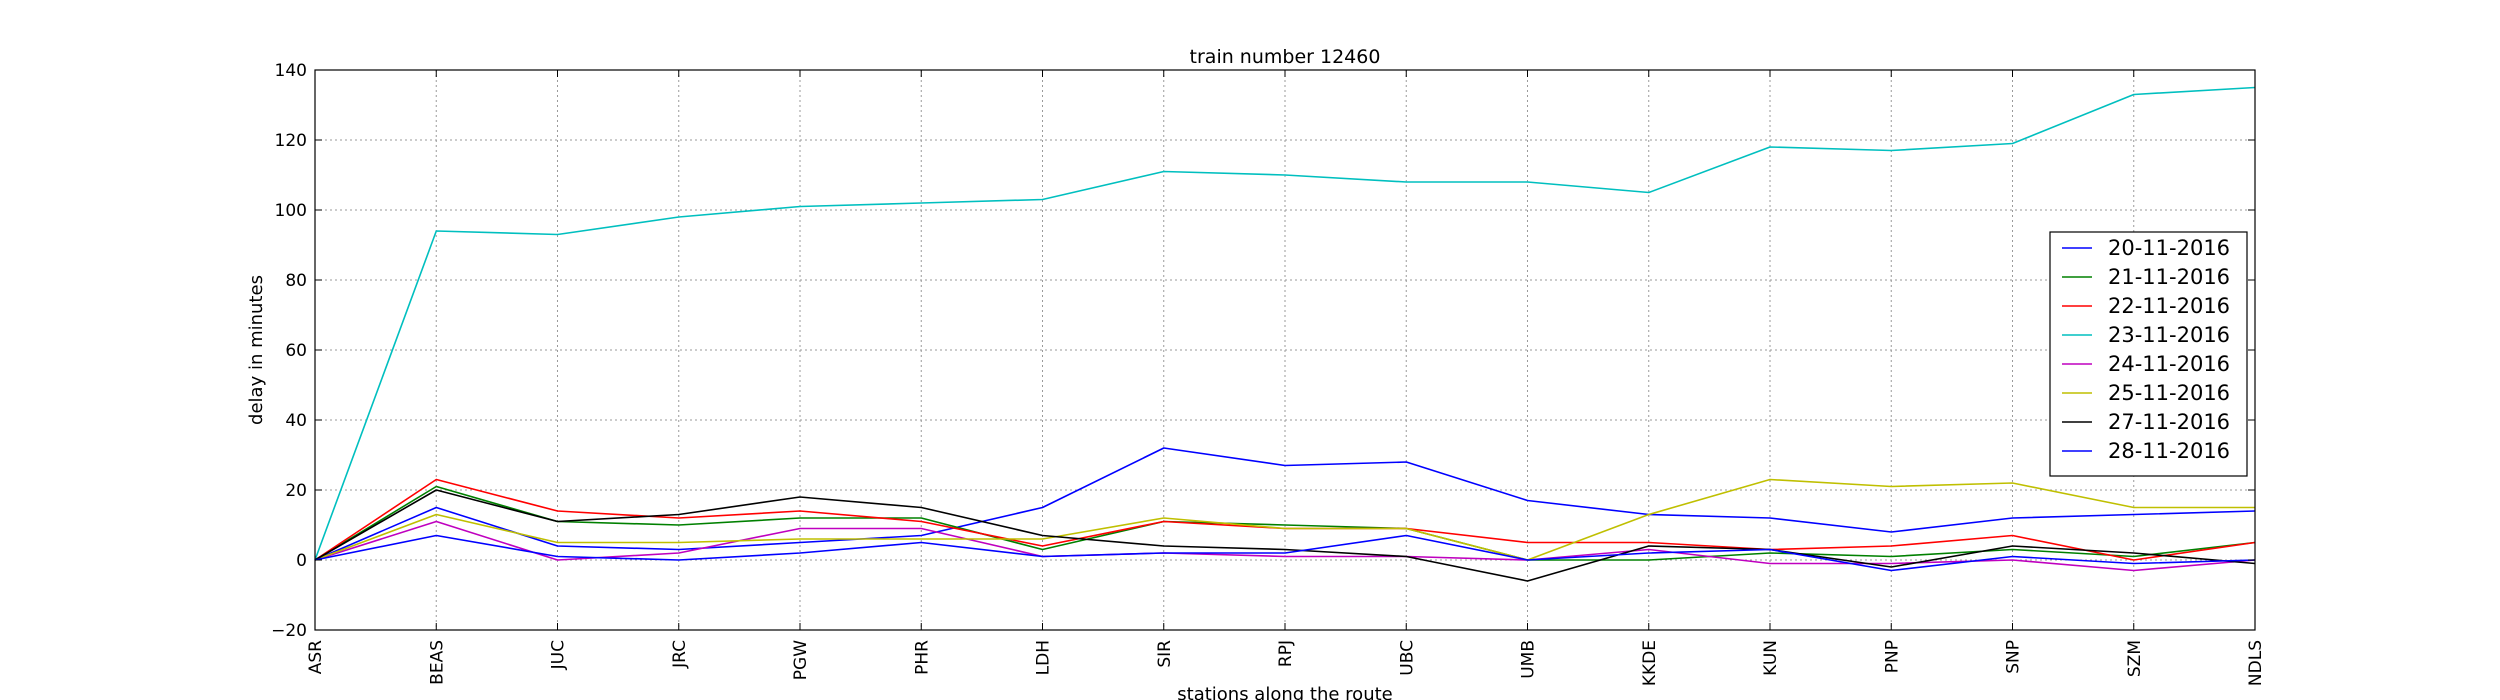 The image size is (2500, 700). Describe the element at coordinates (1771, 658) in the screenshot. I see `x-tick-label: KUN` at that location.